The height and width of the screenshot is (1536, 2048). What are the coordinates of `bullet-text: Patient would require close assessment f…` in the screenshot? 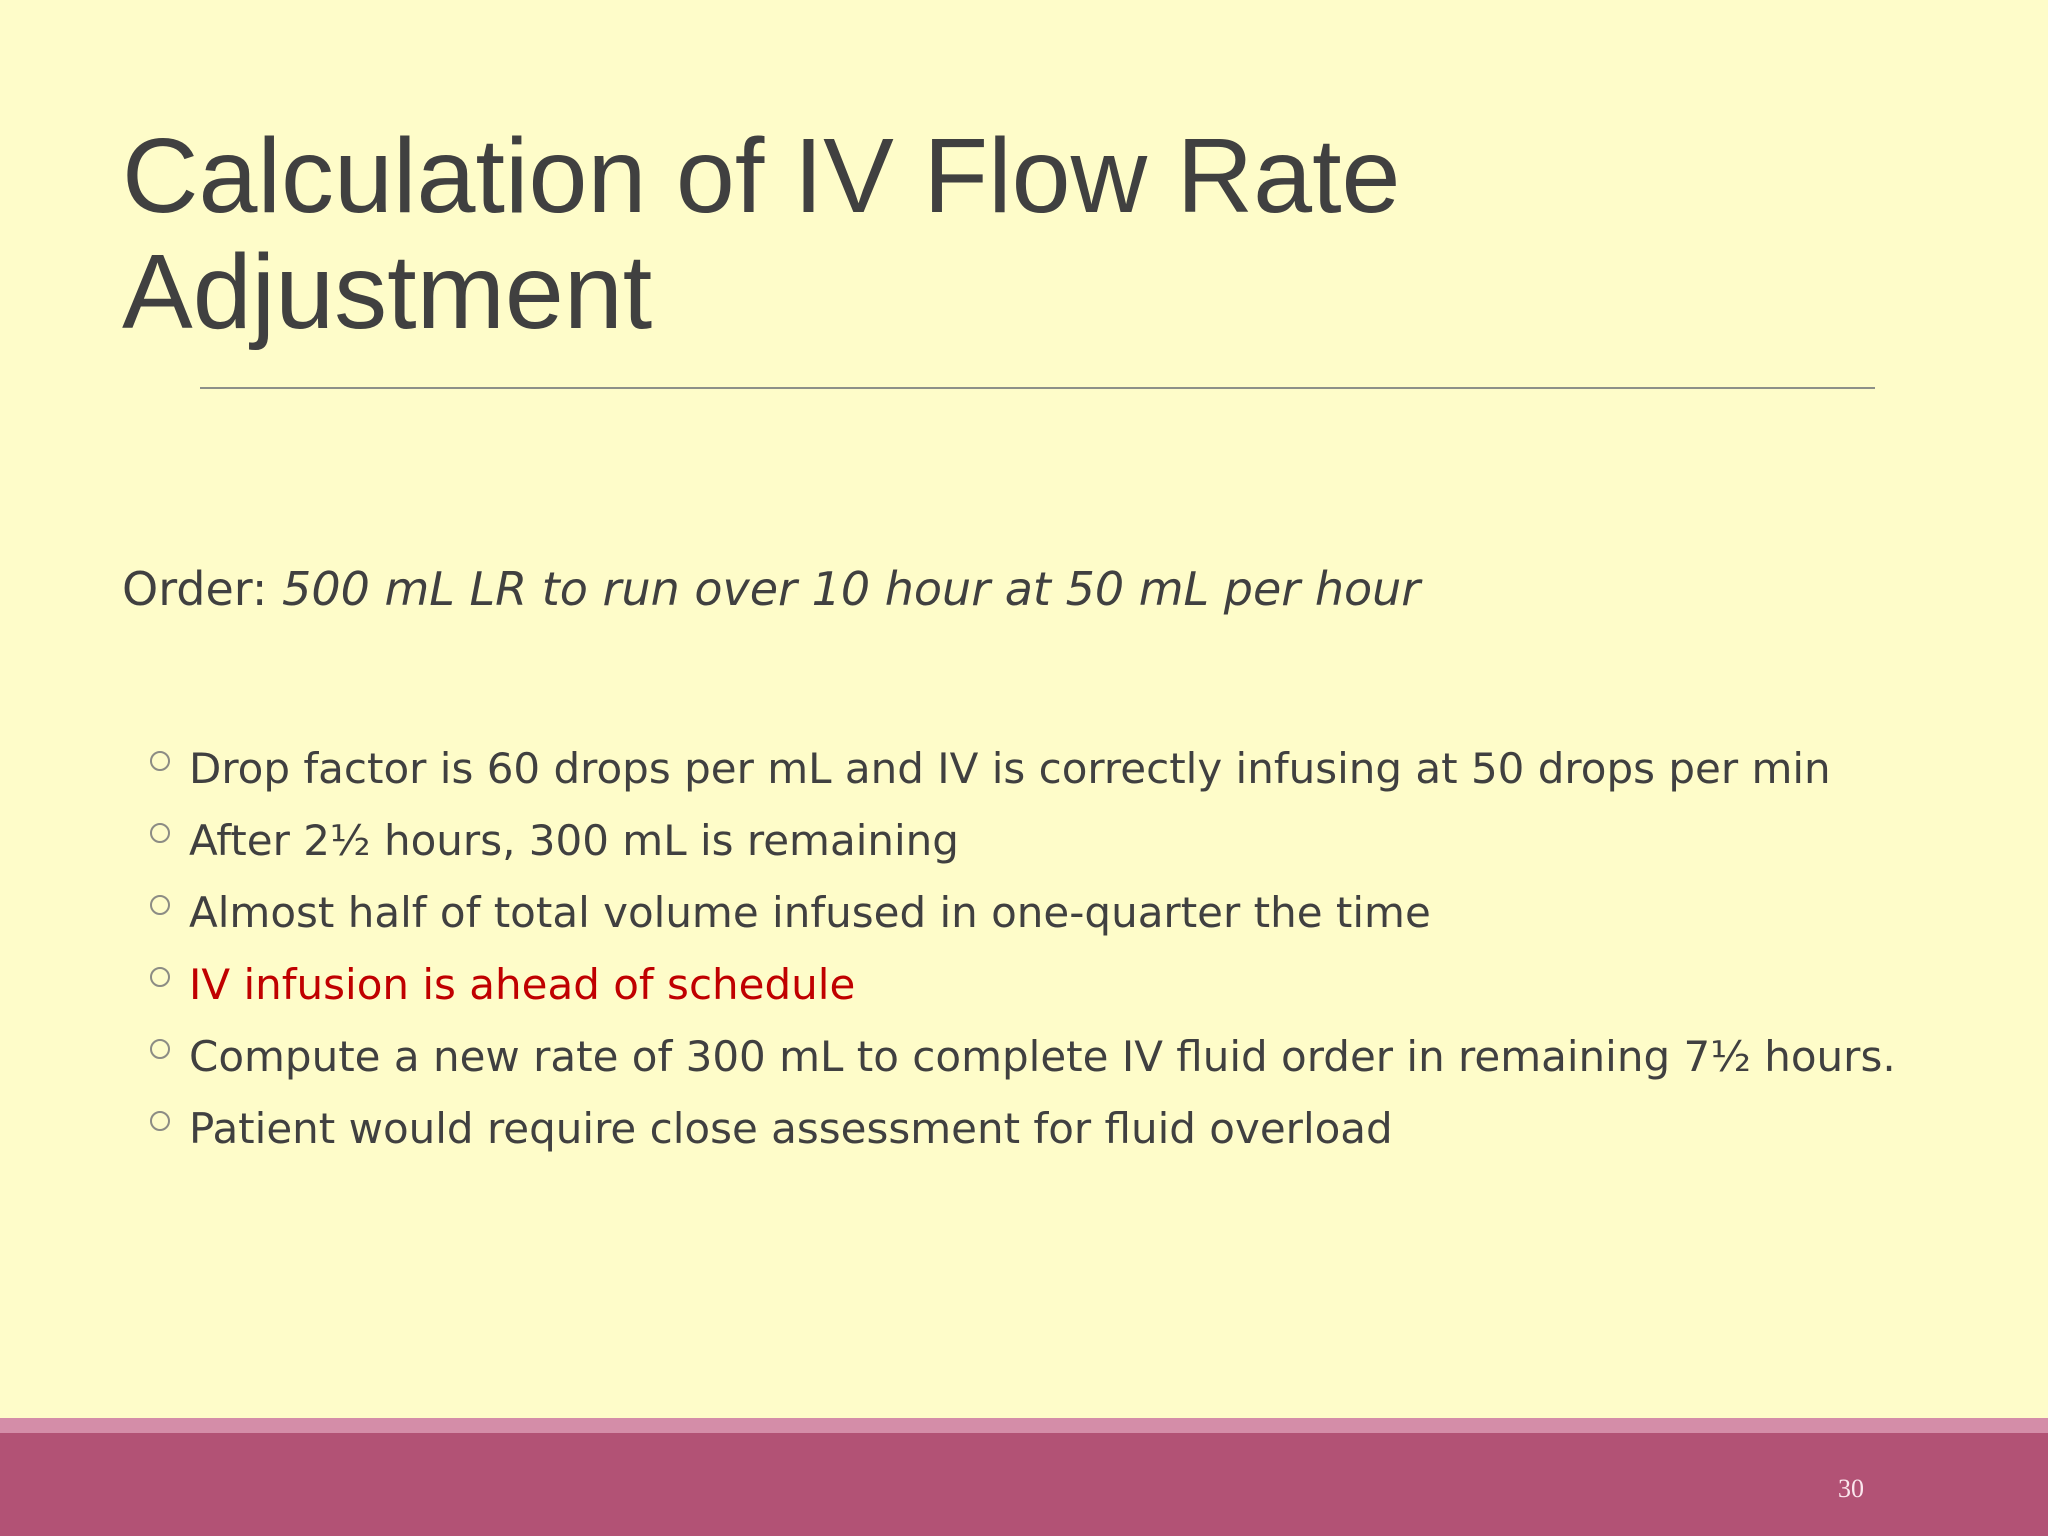 It's located at (791, 1128).